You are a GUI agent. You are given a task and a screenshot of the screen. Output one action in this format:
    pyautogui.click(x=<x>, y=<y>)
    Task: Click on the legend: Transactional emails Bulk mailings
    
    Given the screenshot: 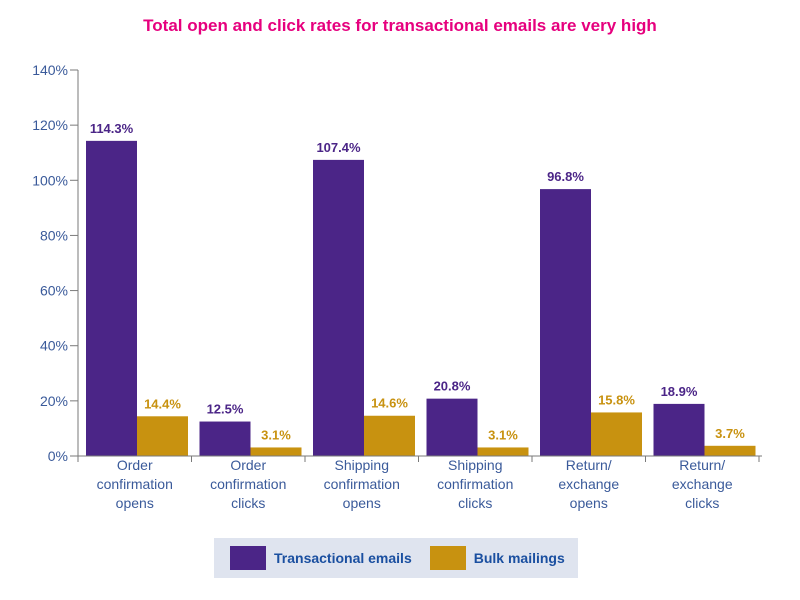 What is the action you would take?
    pyautogui.click(x=396, y=558)
    